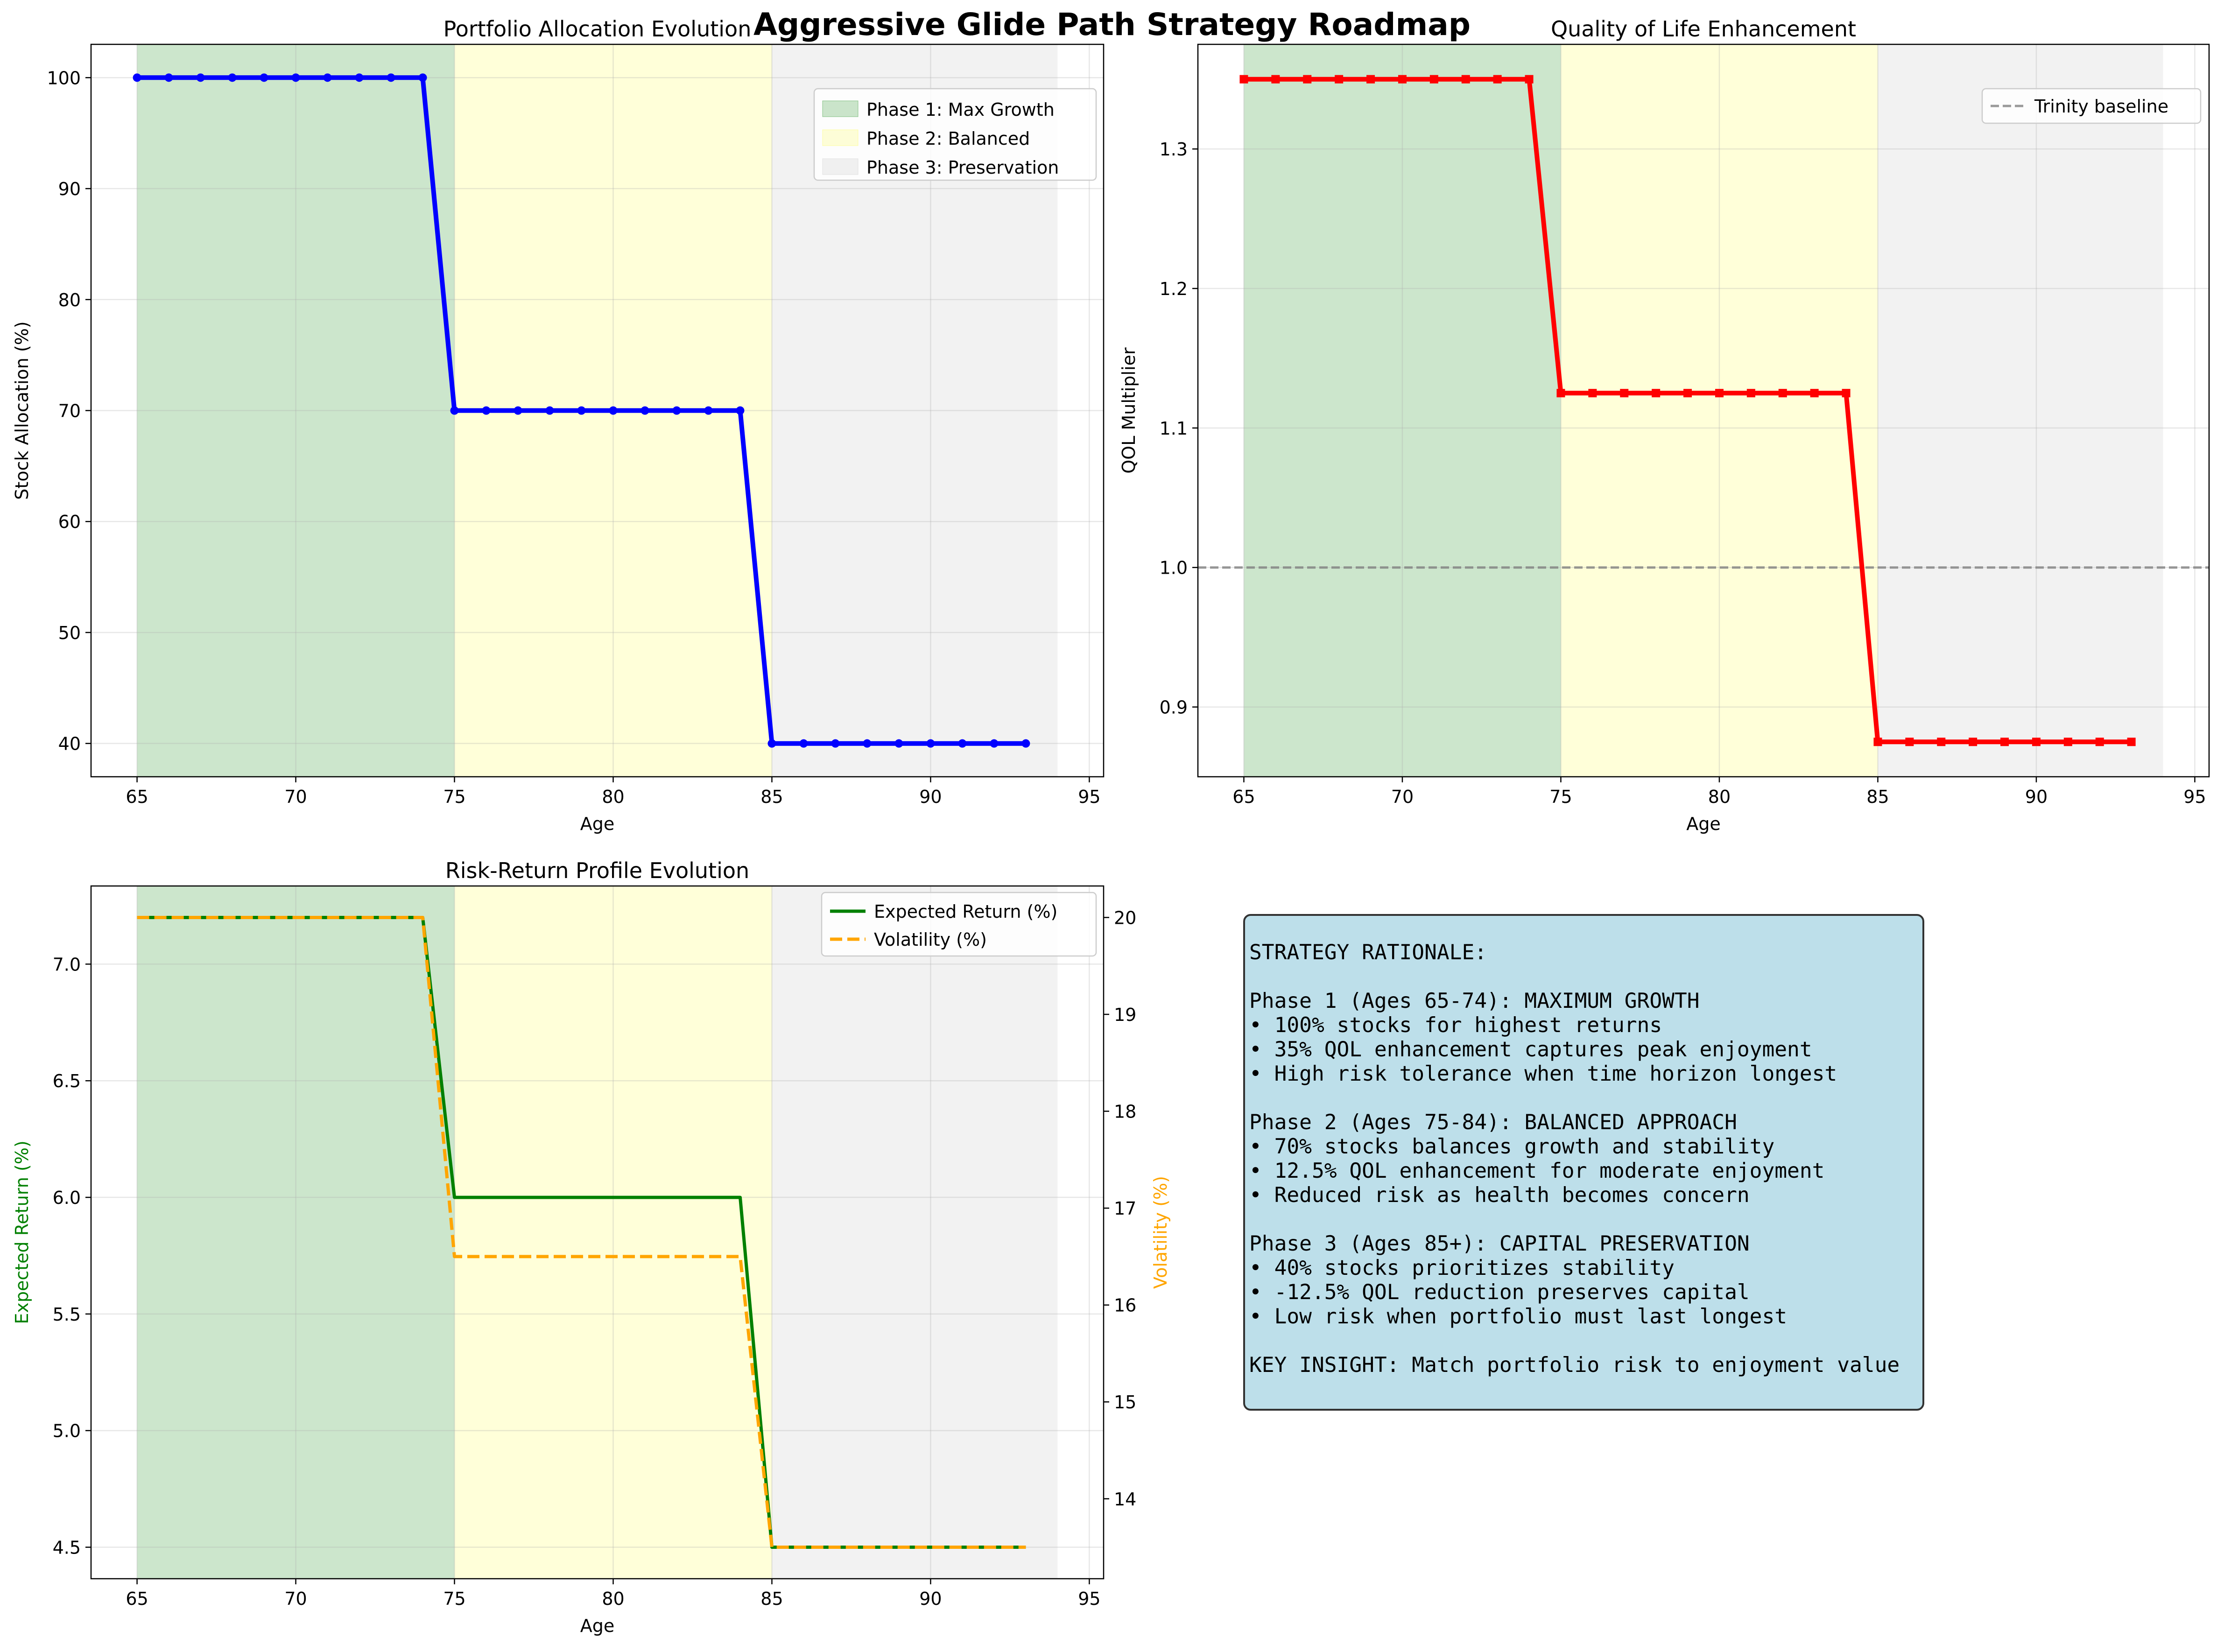  Describe the element at coordinates (69, 189) in the screenshot. I see `y-tick-label: 90` at that location.